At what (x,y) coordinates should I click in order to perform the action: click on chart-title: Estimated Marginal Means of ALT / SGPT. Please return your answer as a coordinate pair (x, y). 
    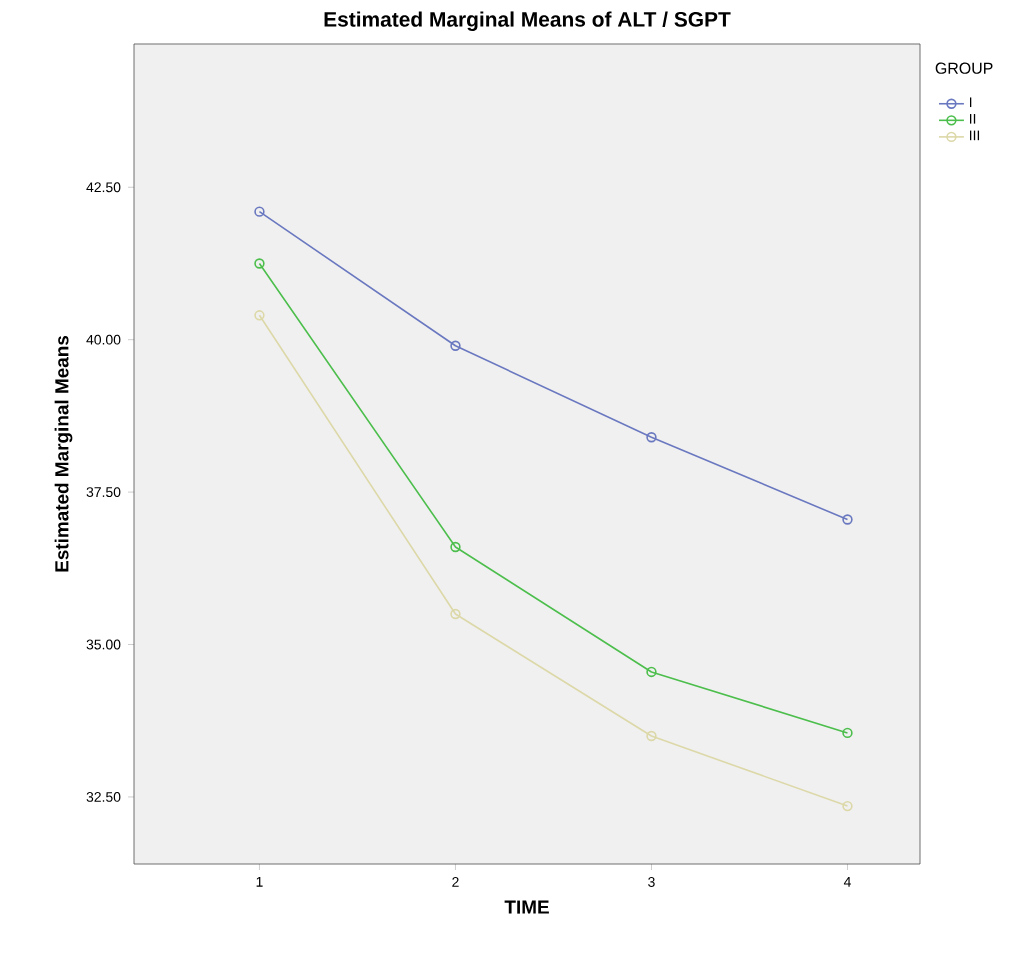
    Looking at the image, I should click on (527, 21).